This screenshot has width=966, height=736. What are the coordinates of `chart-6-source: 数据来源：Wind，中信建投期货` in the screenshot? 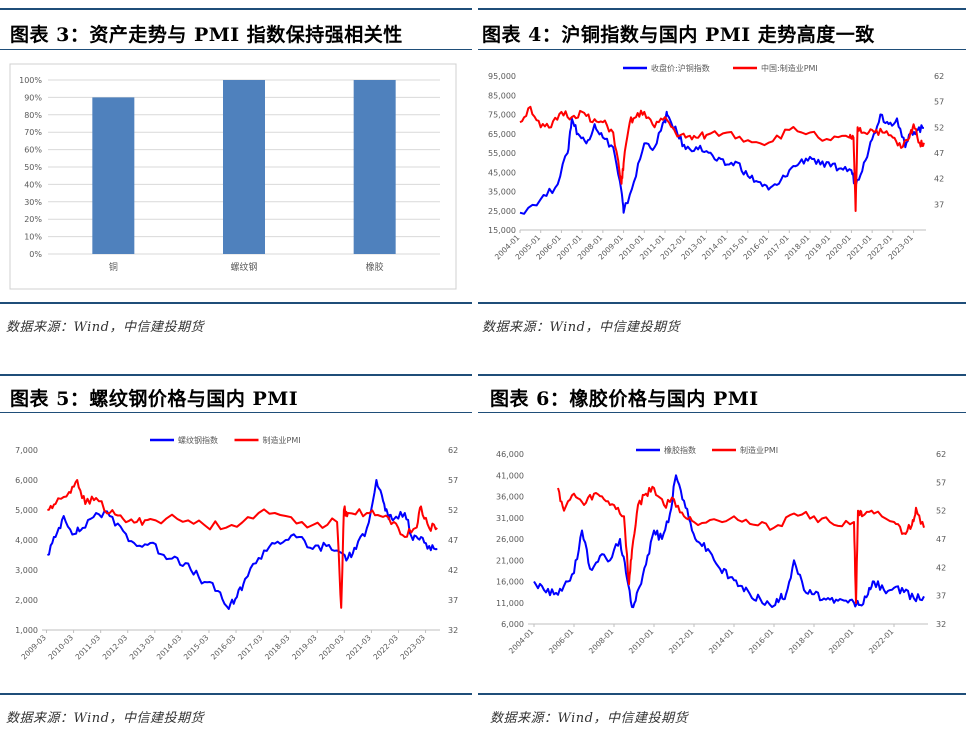 It's located at (589, 718).